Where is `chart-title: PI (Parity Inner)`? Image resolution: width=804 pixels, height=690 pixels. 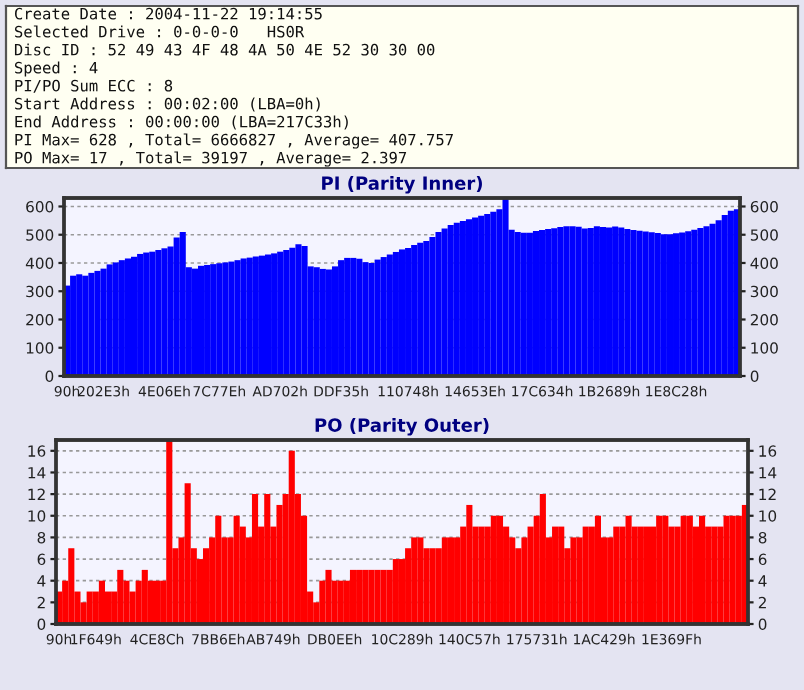
chart-title: PI (Parity Inner) is located at coordinates (402, 184).